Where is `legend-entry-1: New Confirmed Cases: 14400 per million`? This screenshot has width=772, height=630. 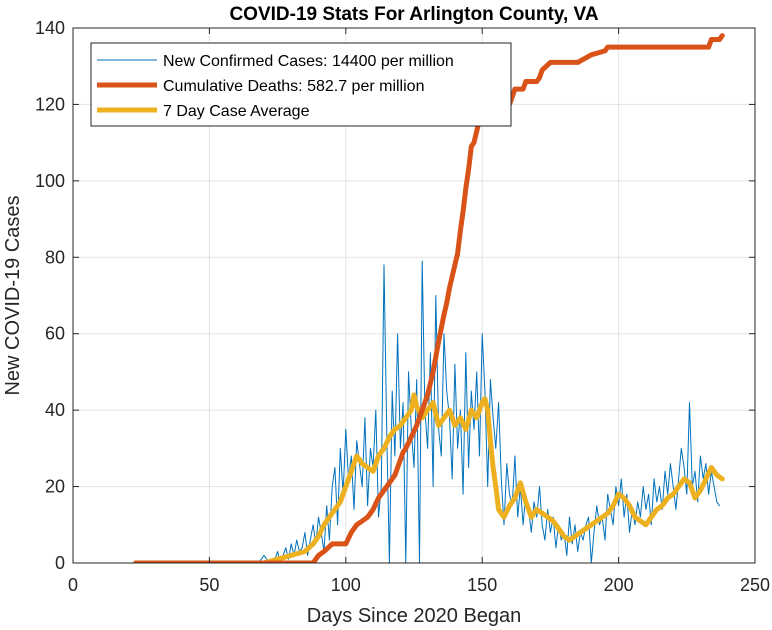
legend-entry-1: New Confirmed Cases: 14400 per million is located at coordinates (308, 61).